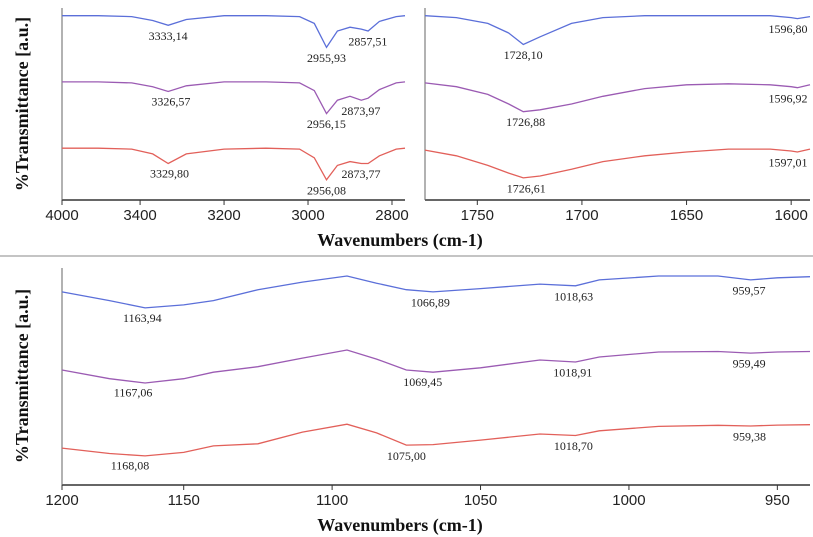 This screenshot has width=813, height=537. Describe the element at coordinates (526, 188) in the screenshot. I see `peak-label: 1726,61` at that location.